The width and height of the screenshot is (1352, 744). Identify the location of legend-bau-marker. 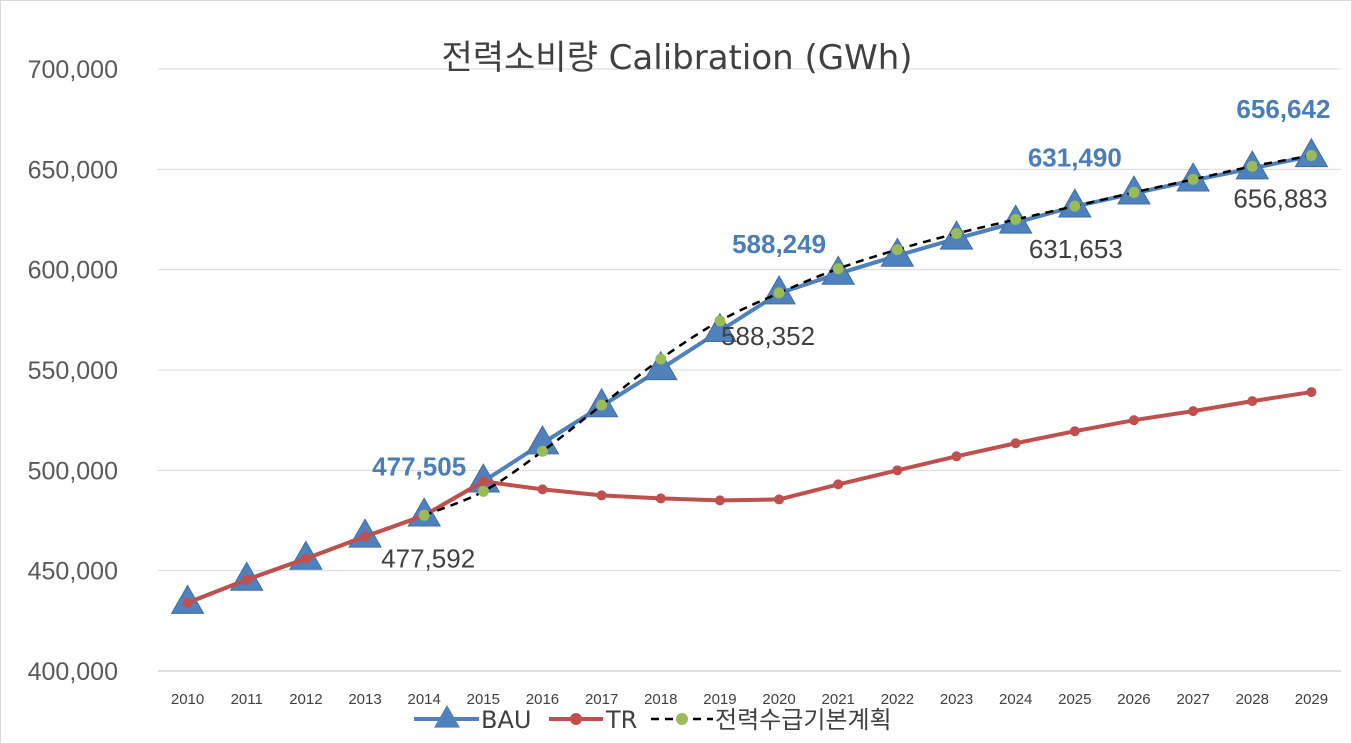
(447, 716).